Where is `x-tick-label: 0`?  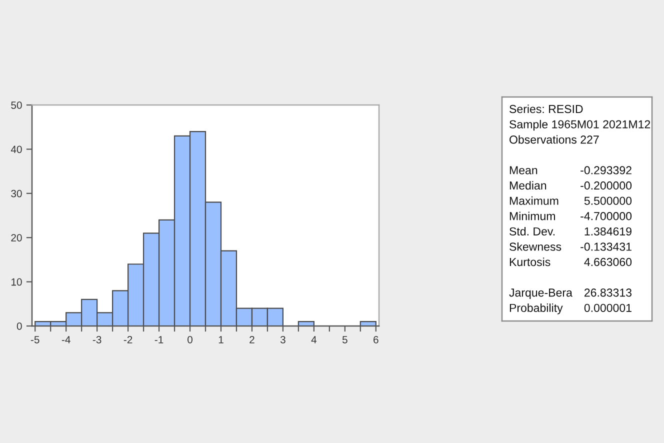 x-tick-label: 0 is located at coordinates (190, 340).